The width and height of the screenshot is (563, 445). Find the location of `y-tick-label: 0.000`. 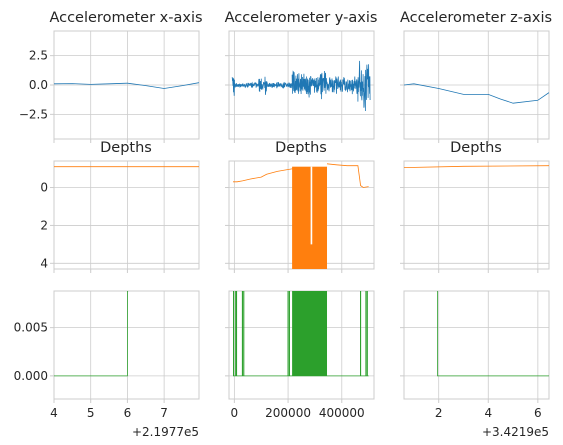

y-tick-label: 0.000 is located at coordinates (31, 376).